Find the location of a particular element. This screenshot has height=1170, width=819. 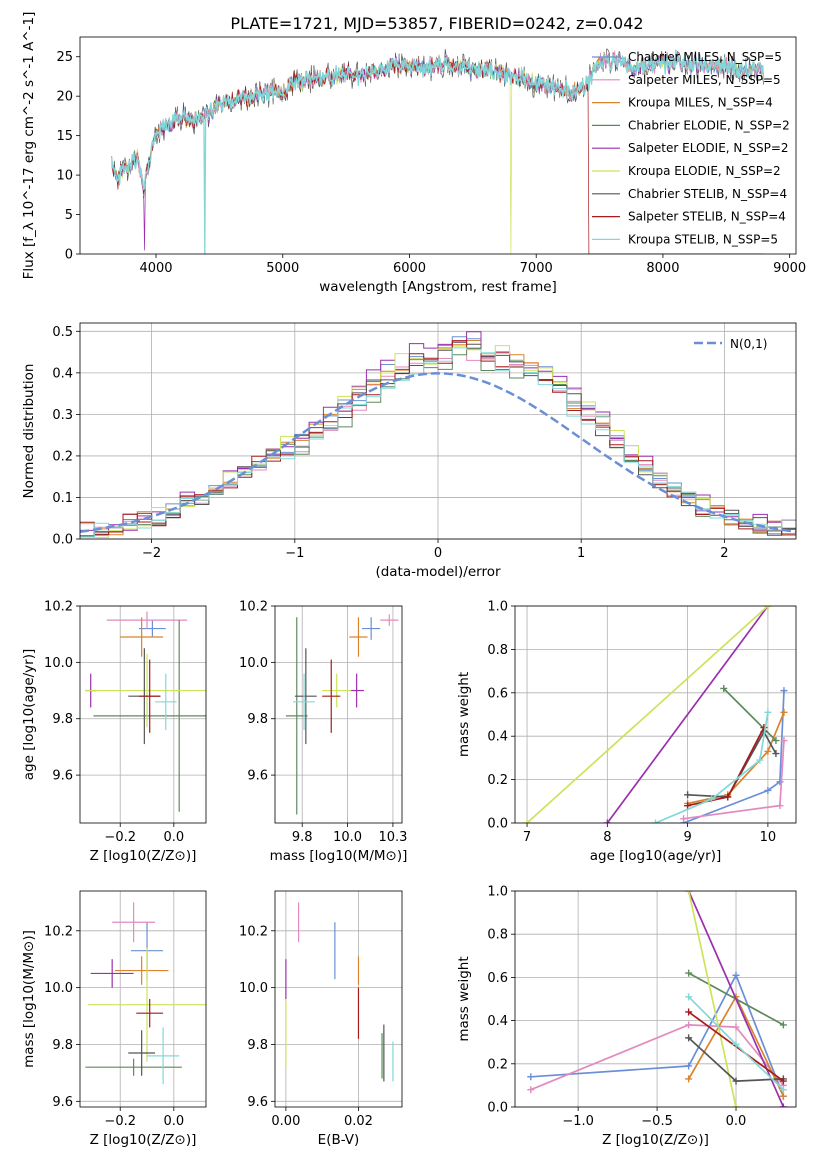

x-tick-label: −1 is located at coordinates (294, 553).